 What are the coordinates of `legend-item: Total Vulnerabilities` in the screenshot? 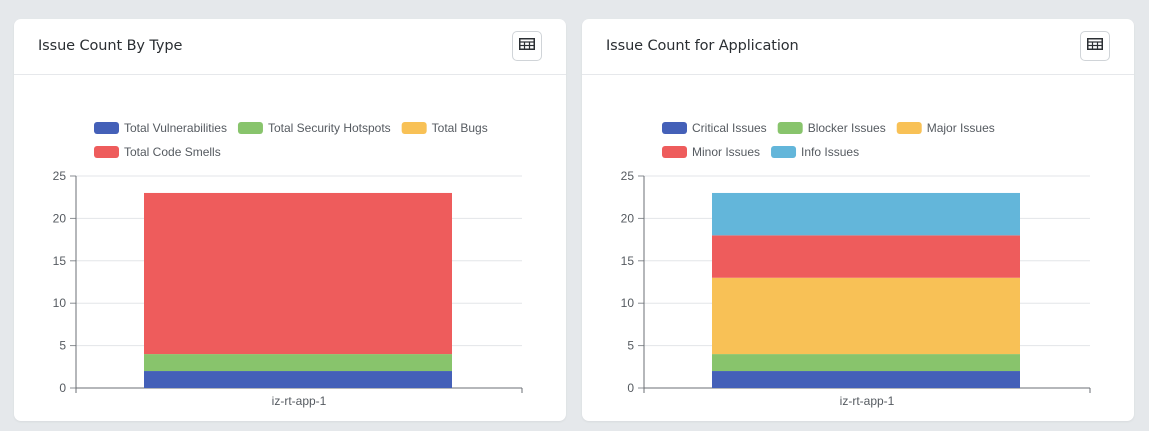 It's located at (160, 128).